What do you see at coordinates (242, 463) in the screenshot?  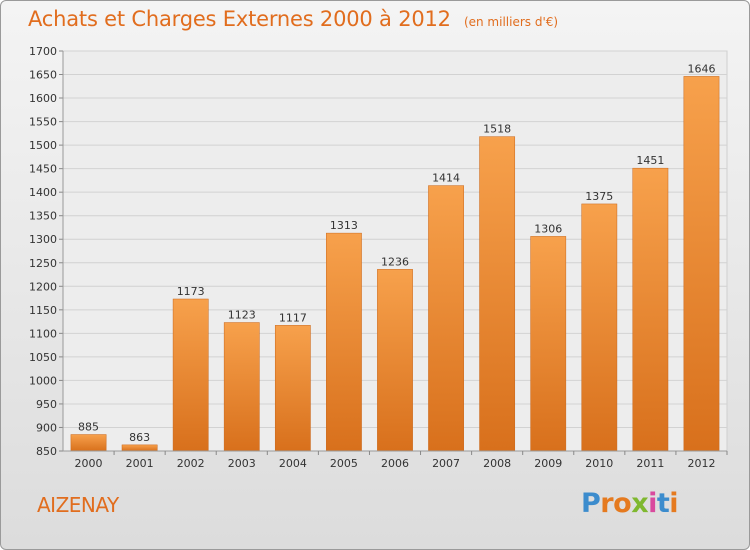 I see `x-tick-label: 2003` at bounding box center [242, 463].